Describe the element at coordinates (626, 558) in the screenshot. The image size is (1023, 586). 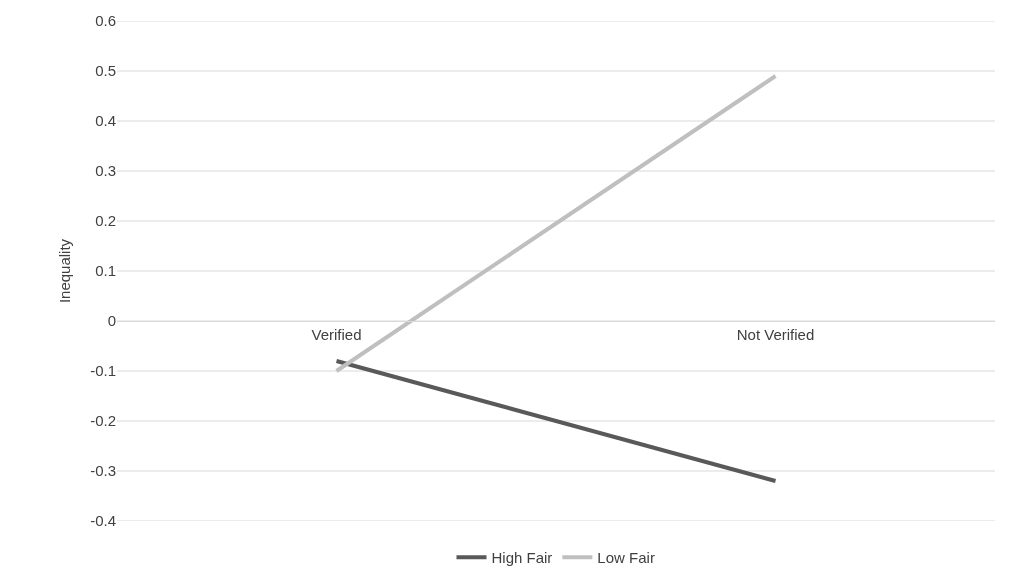
I see `legend-label: Low Fair` at that location.